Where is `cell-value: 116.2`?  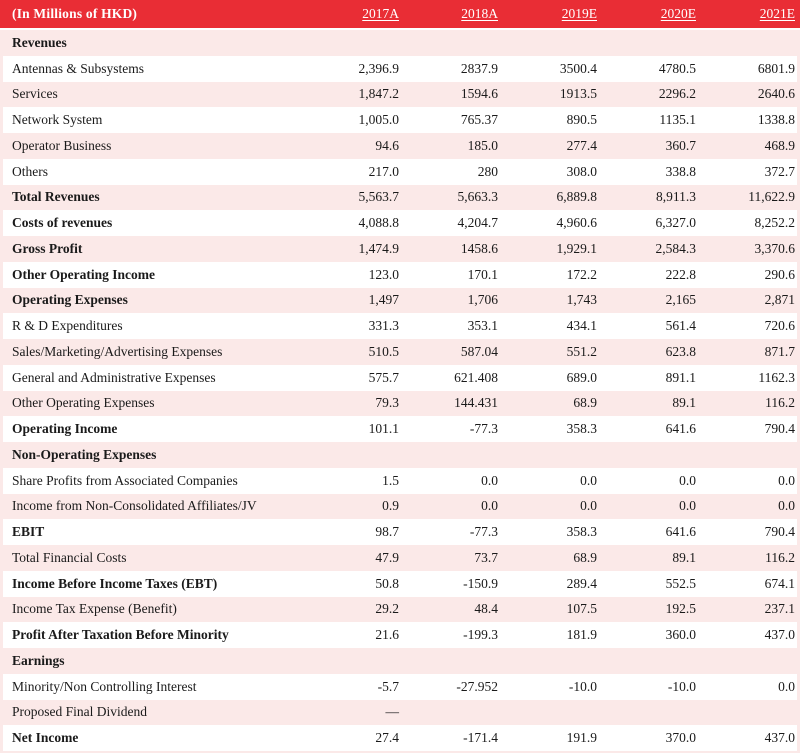 cell-value: 116.2 is located at coordinates (780, 403).